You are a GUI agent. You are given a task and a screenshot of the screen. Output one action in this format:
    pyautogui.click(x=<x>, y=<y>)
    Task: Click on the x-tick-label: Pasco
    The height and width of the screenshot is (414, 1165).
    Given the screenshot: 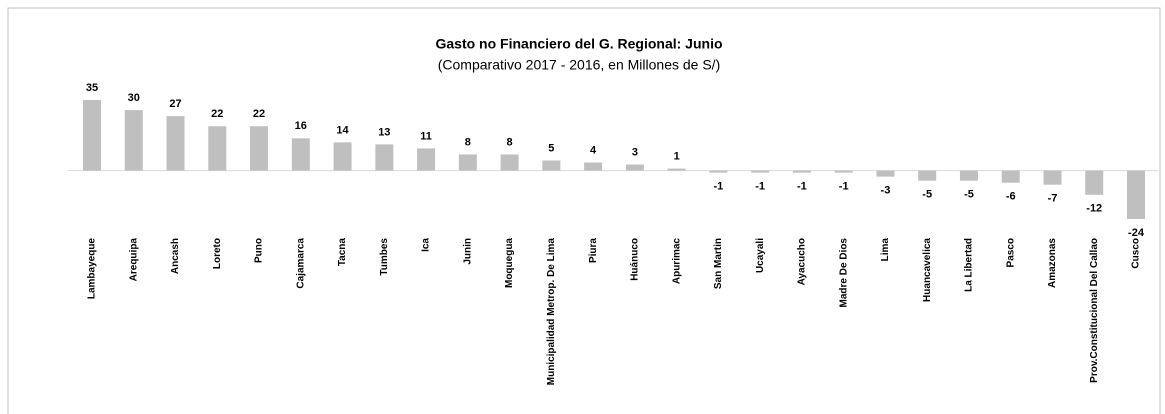 What is the action you would take?
    pyautogui.click(x=1010, y=252)
    